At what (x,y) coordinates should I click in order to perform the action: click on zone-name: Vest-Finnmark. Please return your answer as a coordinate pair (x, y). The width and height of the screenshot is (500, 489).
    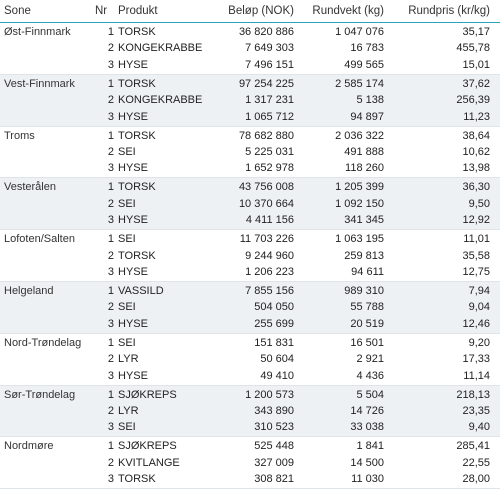
    Looking at the image, I should click on (39, 83).